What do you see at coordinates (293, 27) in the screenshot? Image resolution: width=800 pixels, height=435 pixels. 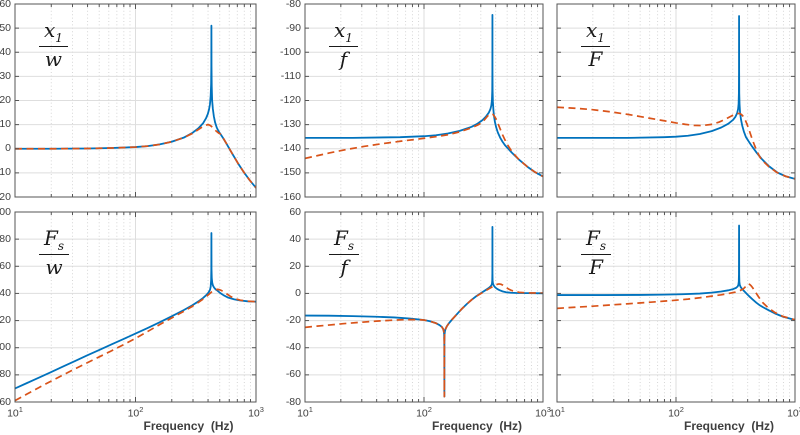 I see `y-tick-label: -90` at bounding box center [293, 27].